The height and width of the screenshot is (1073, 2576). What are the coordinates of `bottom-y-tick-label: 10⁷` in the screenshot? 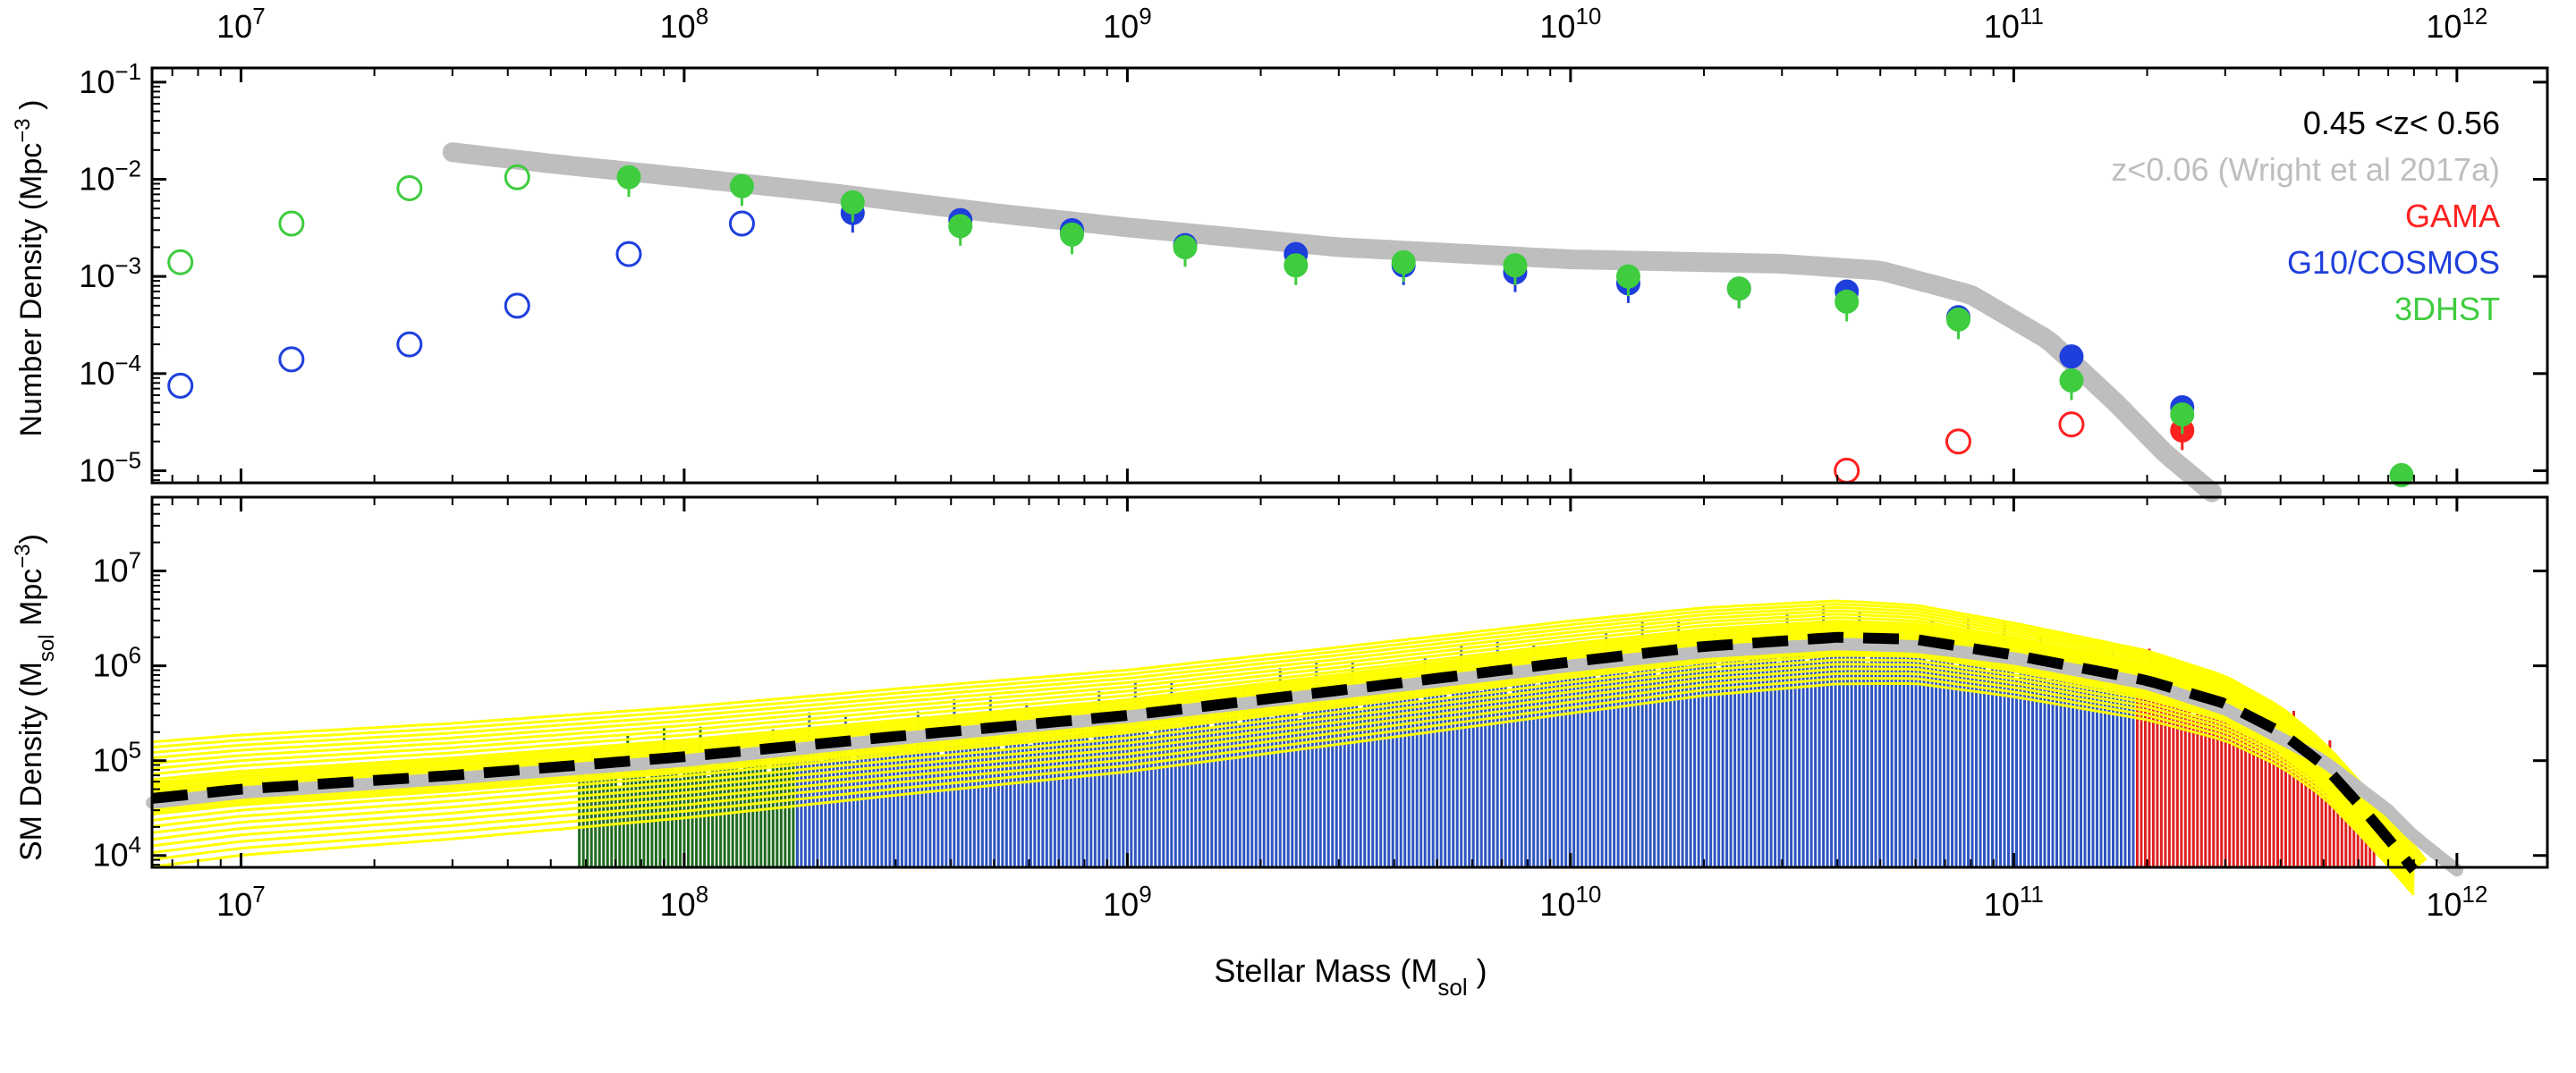 It's located at (116, 568).